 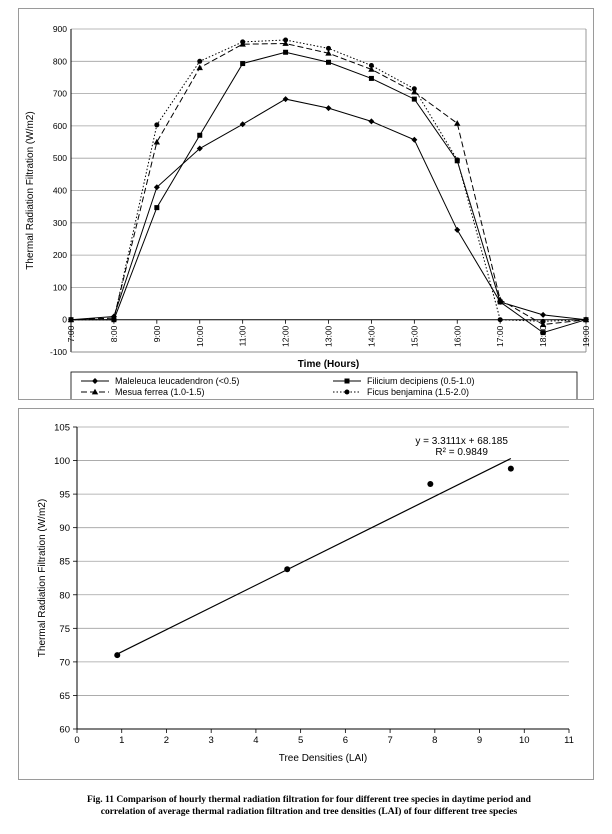 I want to click on chart2-x-tick-label: 4, so click(x=255, y=740).